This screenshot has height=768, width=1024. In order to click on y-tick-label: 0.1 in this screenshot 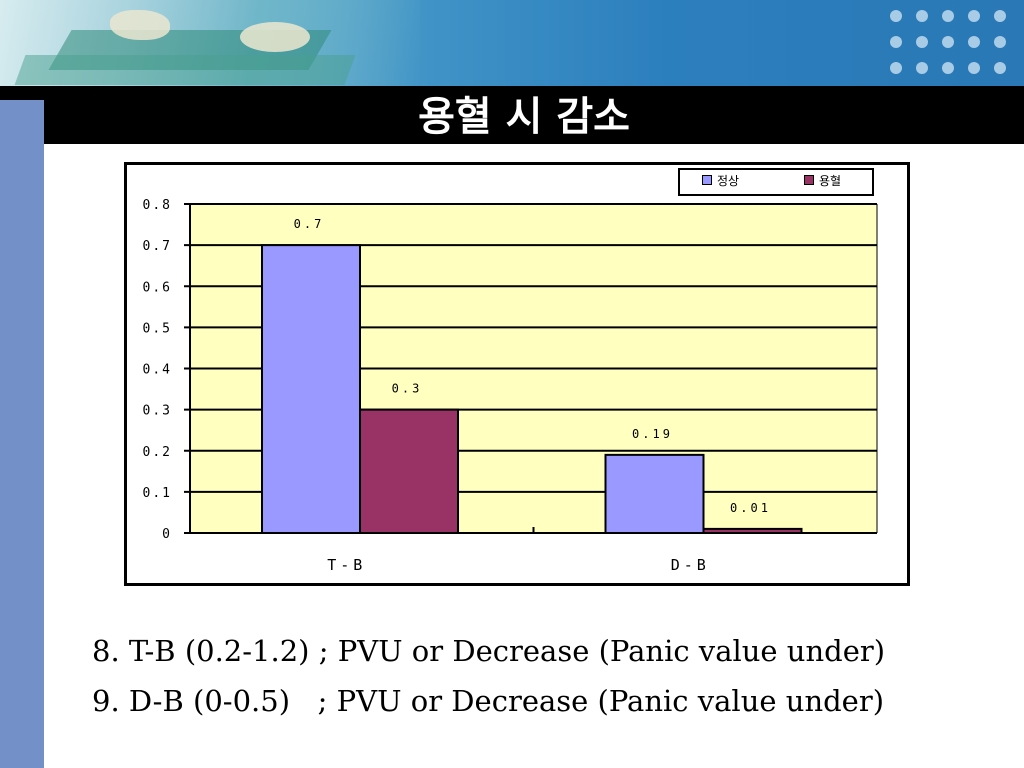, I will do `click(157, 493)`.